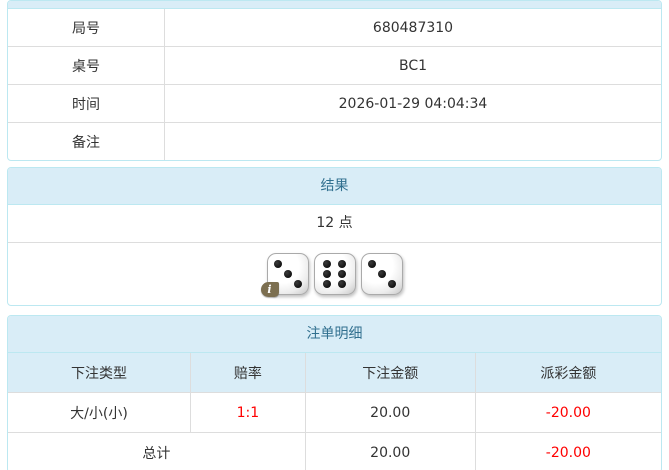 This screenshot has width=669, height=470. Describe the element at coordinates (86, 27) in the screenshot. I see `round-number-label: 局号` at that location.